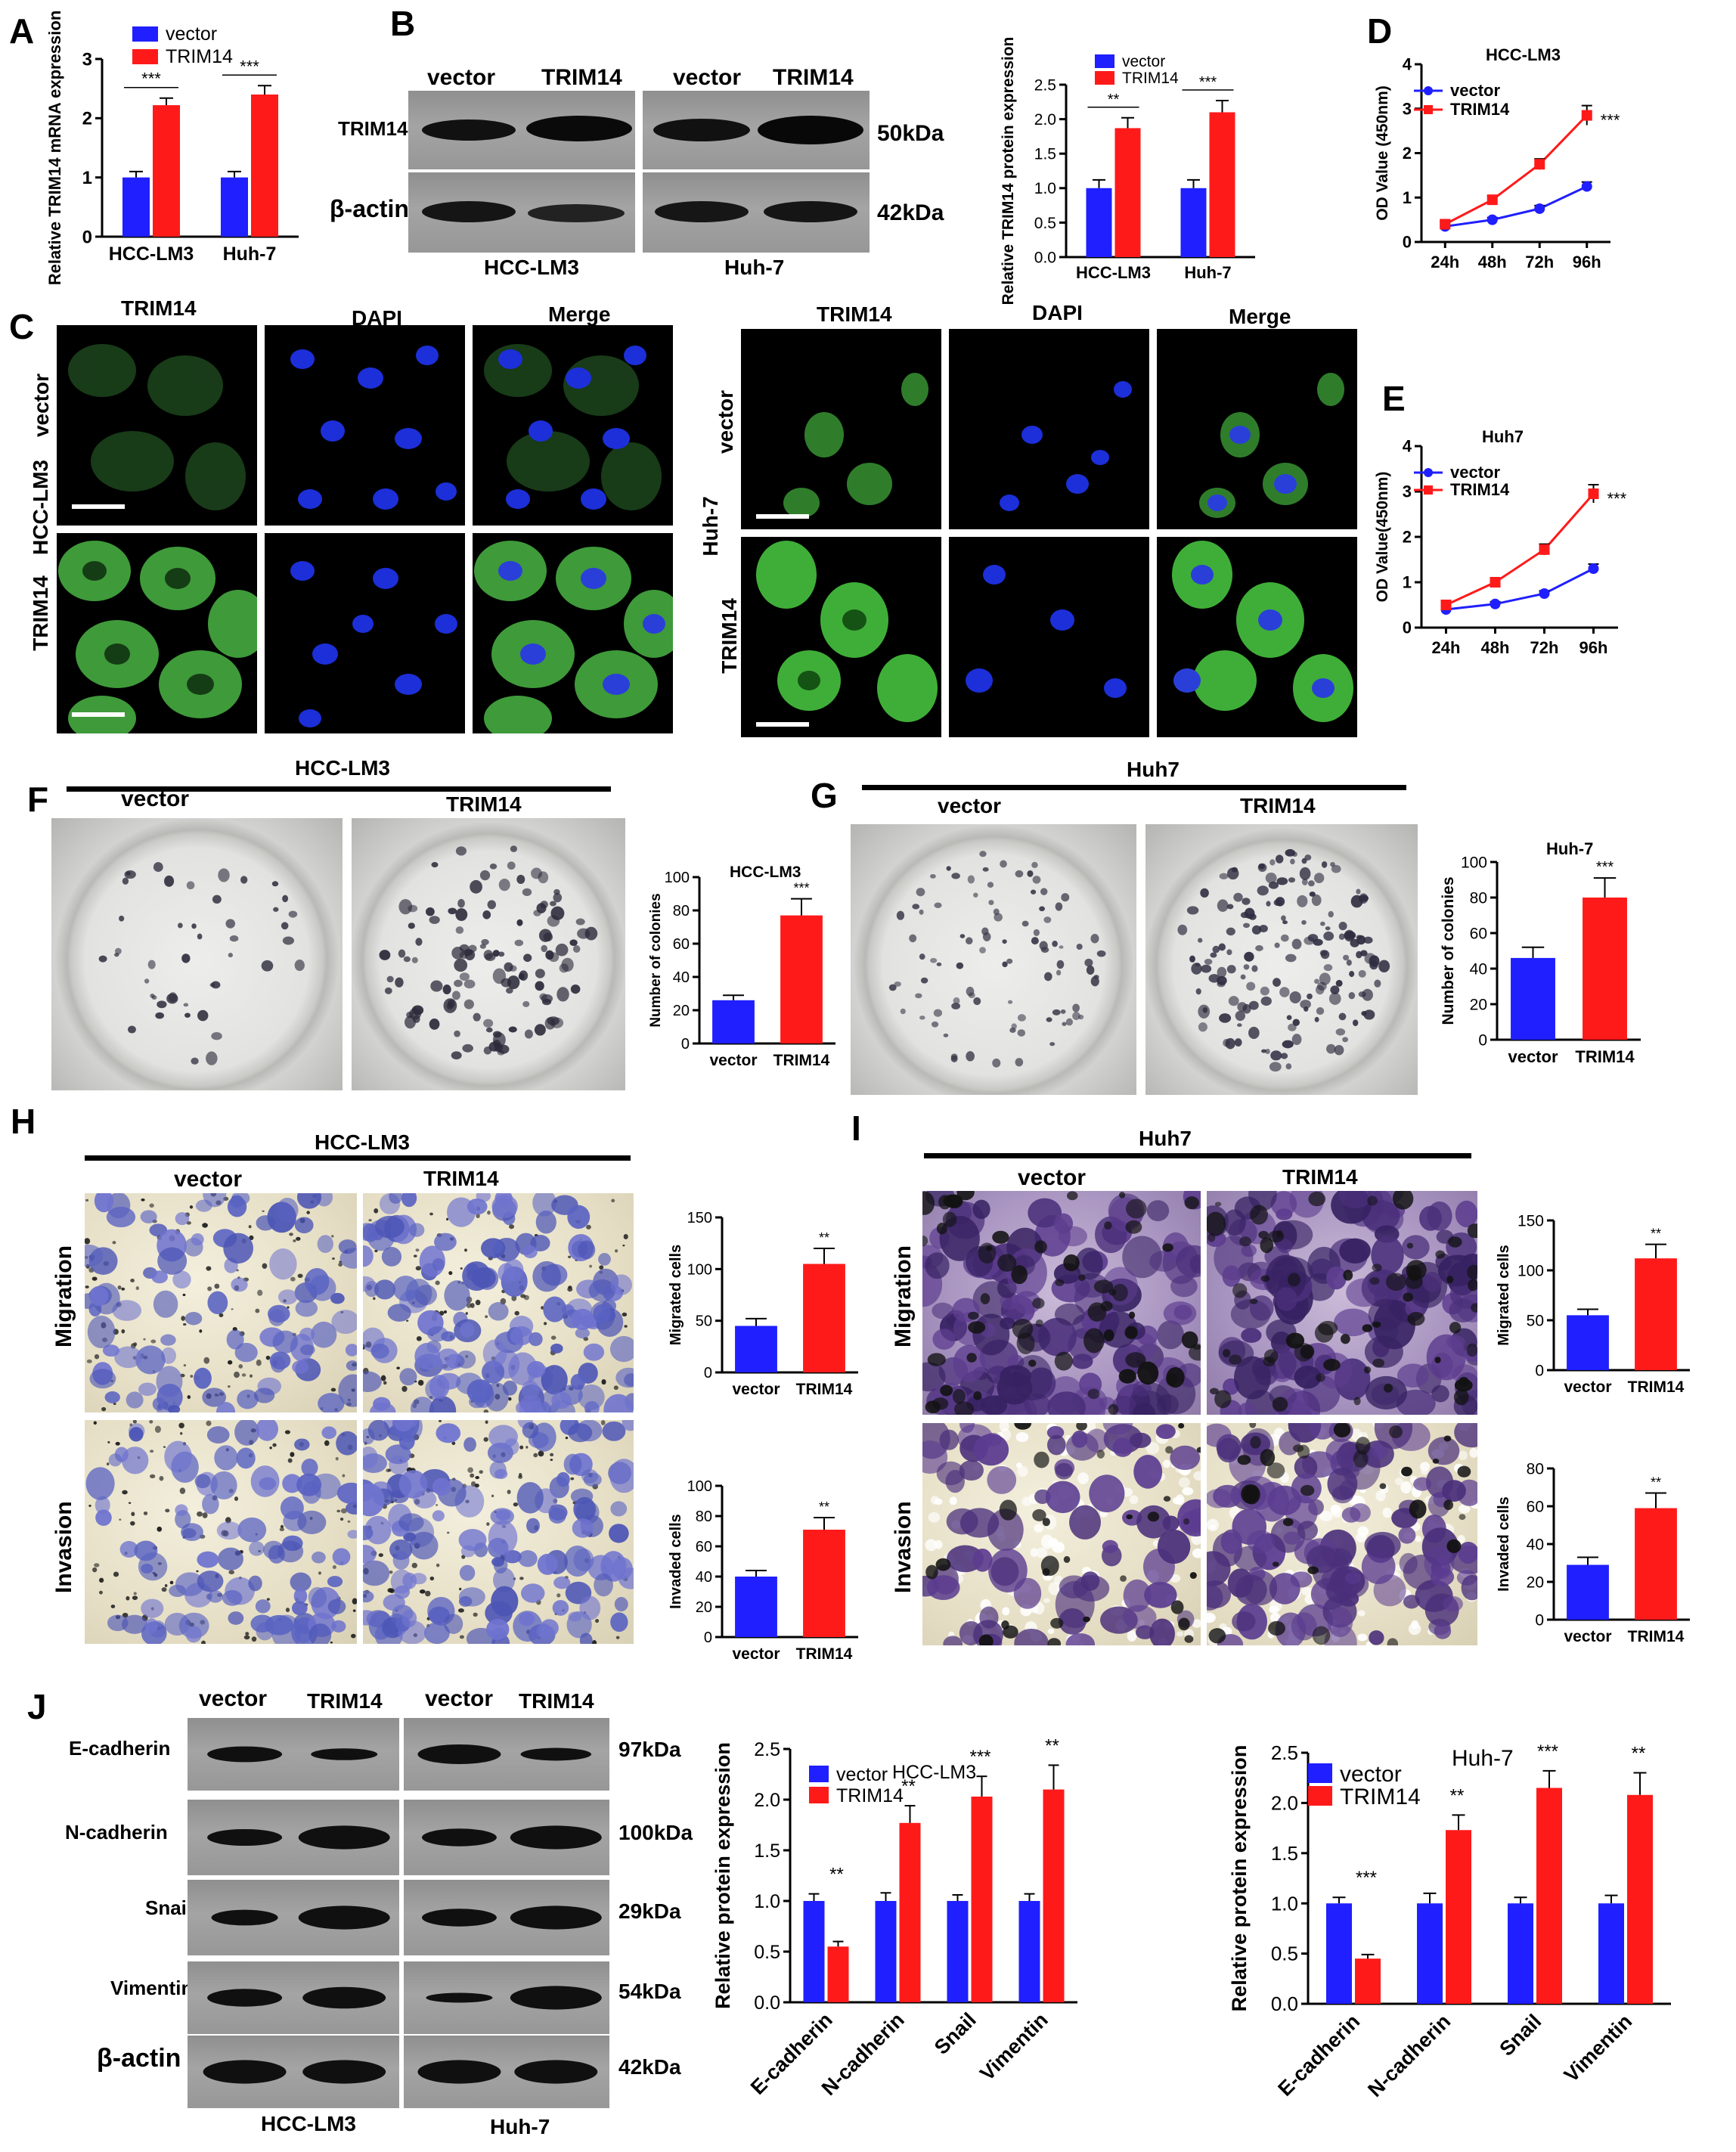 This screenshot has height=2152, width=1736. I want to click on x-tick-label: N-cadherin, so click(1409, 2055).